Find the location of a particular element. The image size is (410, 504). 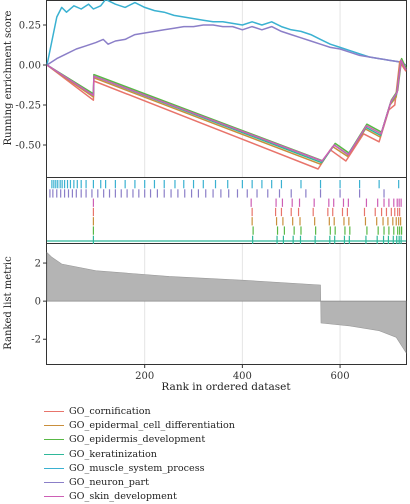

y-axis-label-running: Running enrichment score is located at coordinates (8, 77).